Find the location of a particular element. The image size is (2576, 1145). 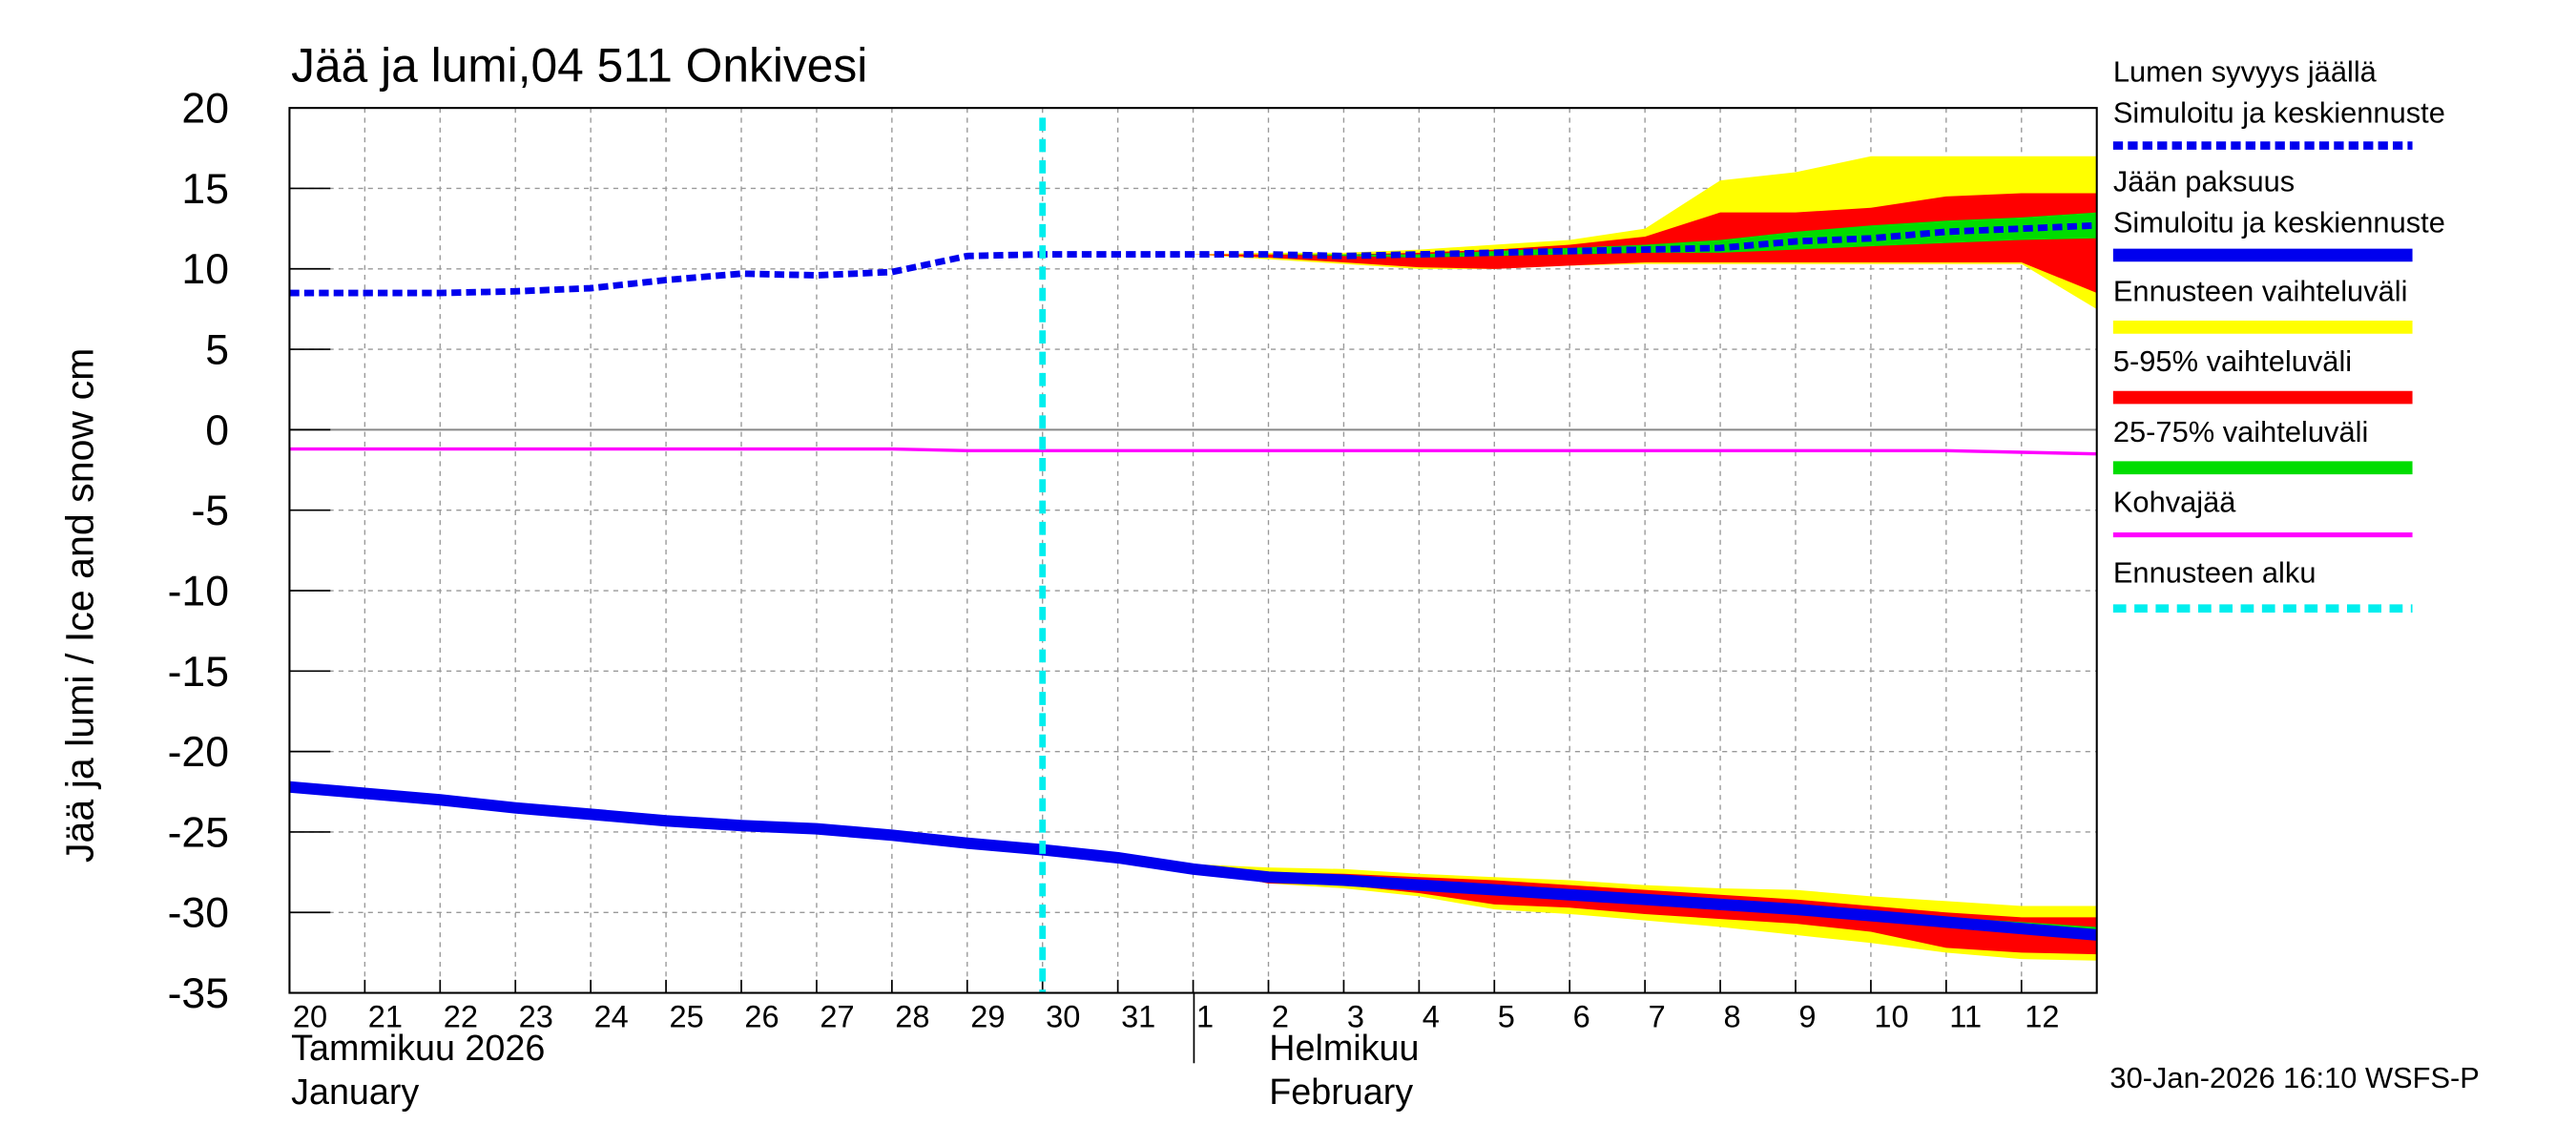

x-tick-label: 31 is located at coordinates (1138, 1017).